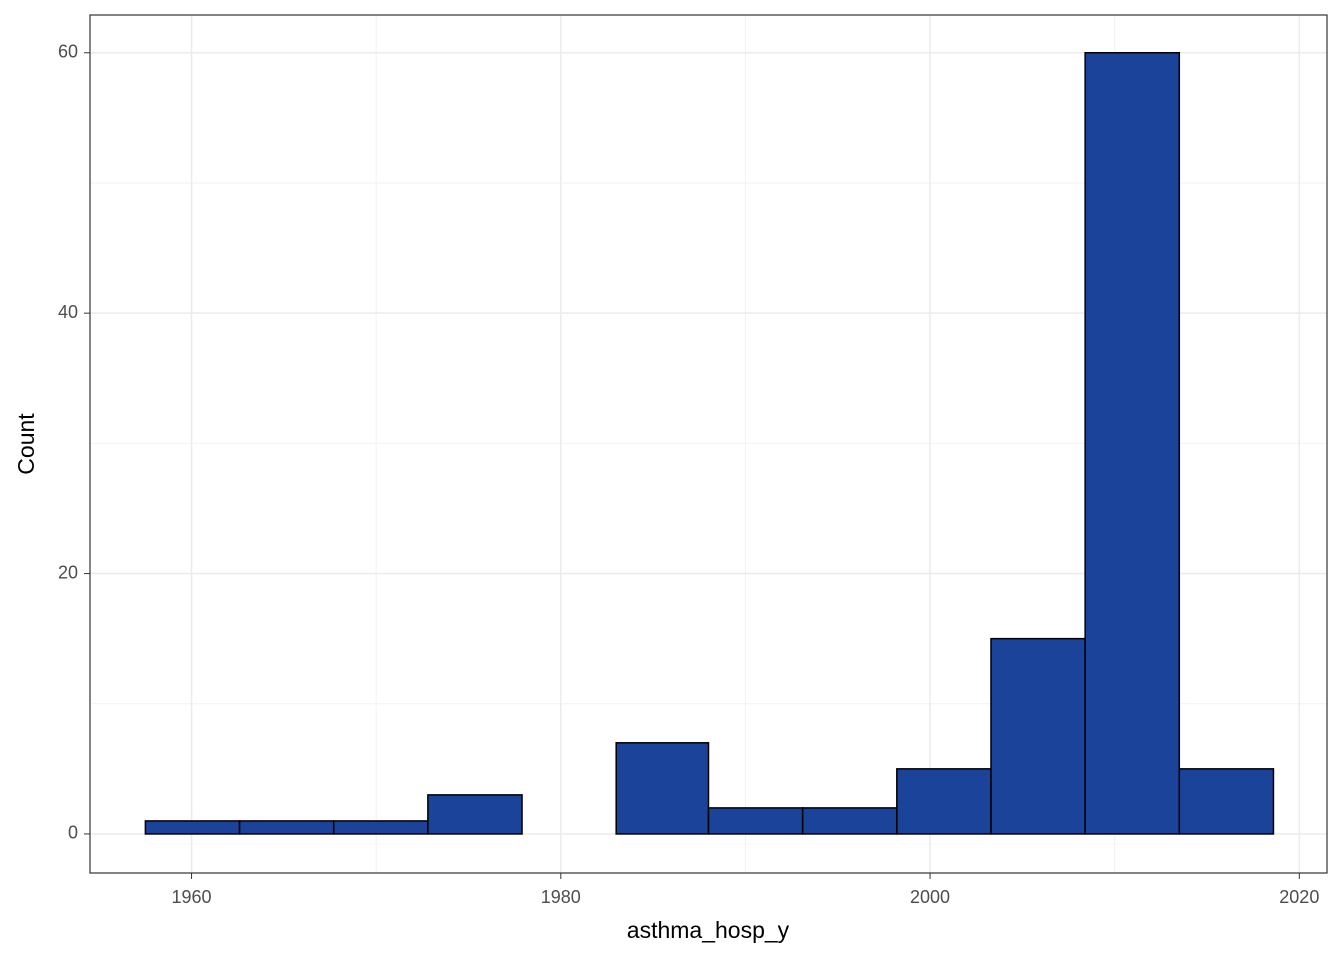  What do you see at coordinates (192, 897) in the screenshot?
I see `x-tick-label: 1960` at bounding box center [192, 897].